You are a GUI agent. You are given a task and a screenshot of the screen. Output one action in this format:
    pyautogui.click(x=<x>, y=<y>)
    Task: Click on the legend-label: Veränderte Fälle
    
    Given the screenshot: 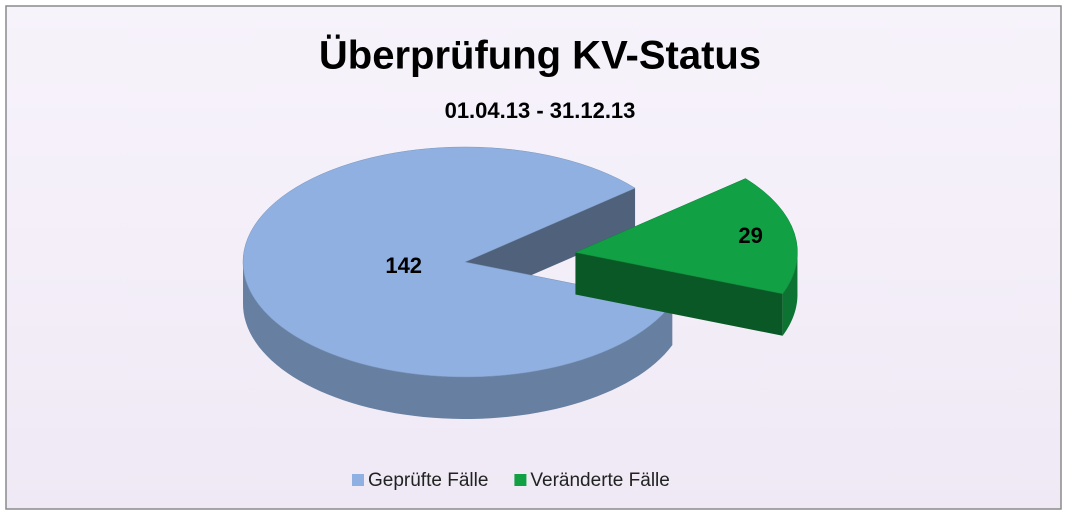 What is the action you would take?
    pyautogui.click(x=599, y=480)
    